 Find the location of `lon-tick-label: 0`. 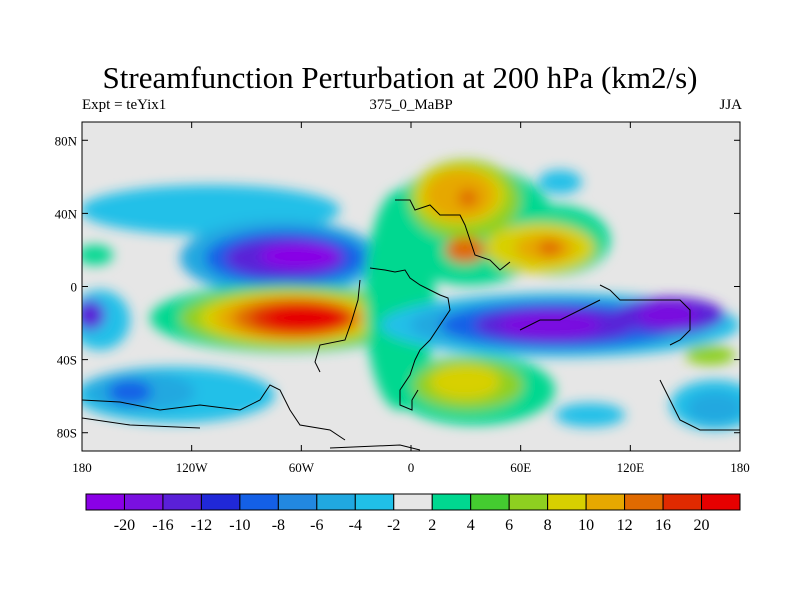

lon-tick-label: 0 is located at coordinates (411, 467).